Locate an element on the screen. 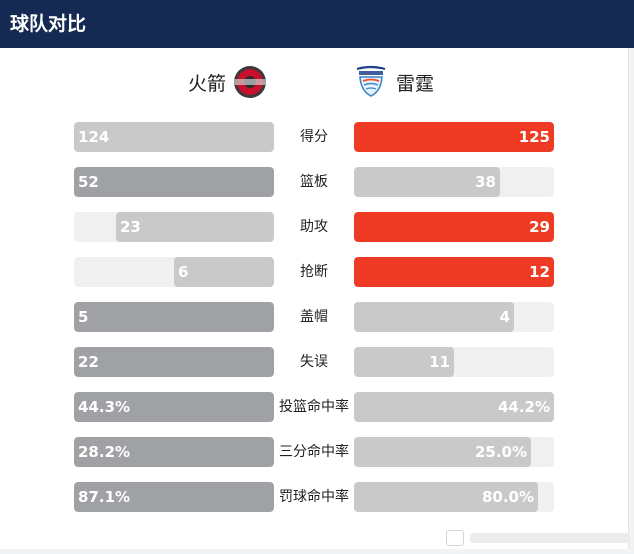 The height and width of the screenshot is (554, 634). rockets-logo-icon is located at coordinates (250, 82).